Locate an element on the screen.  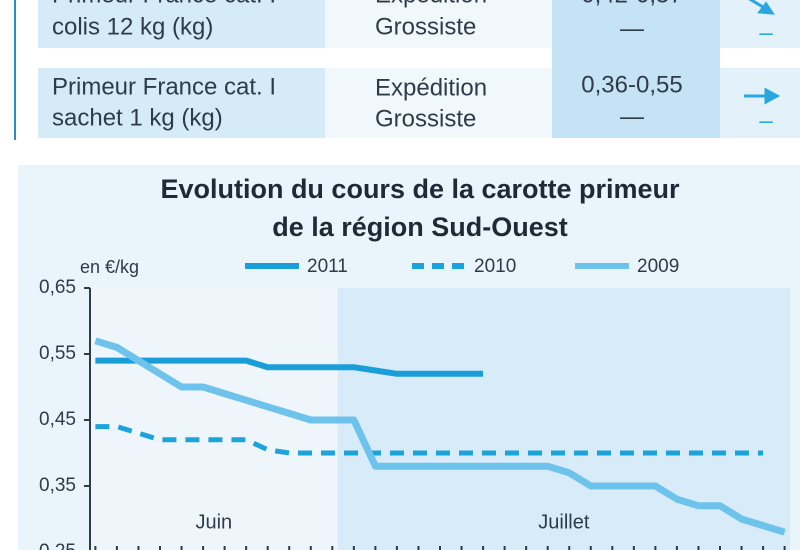
product: sachet 1 kg (kg) is located at coordinates (137, 117).